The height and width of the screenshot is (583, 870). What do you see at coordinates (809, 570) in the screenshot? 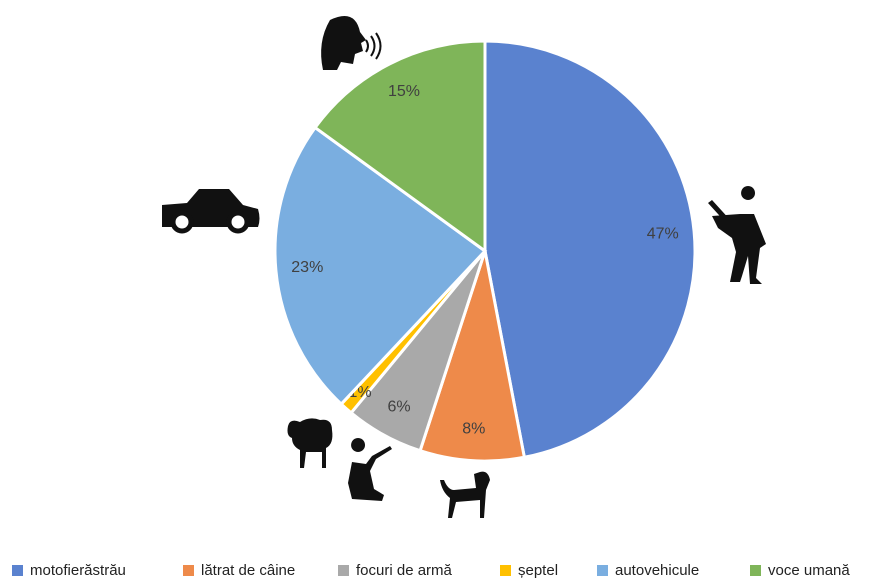
I see `legend-label: voce umană` at bounding box center [809, 570].